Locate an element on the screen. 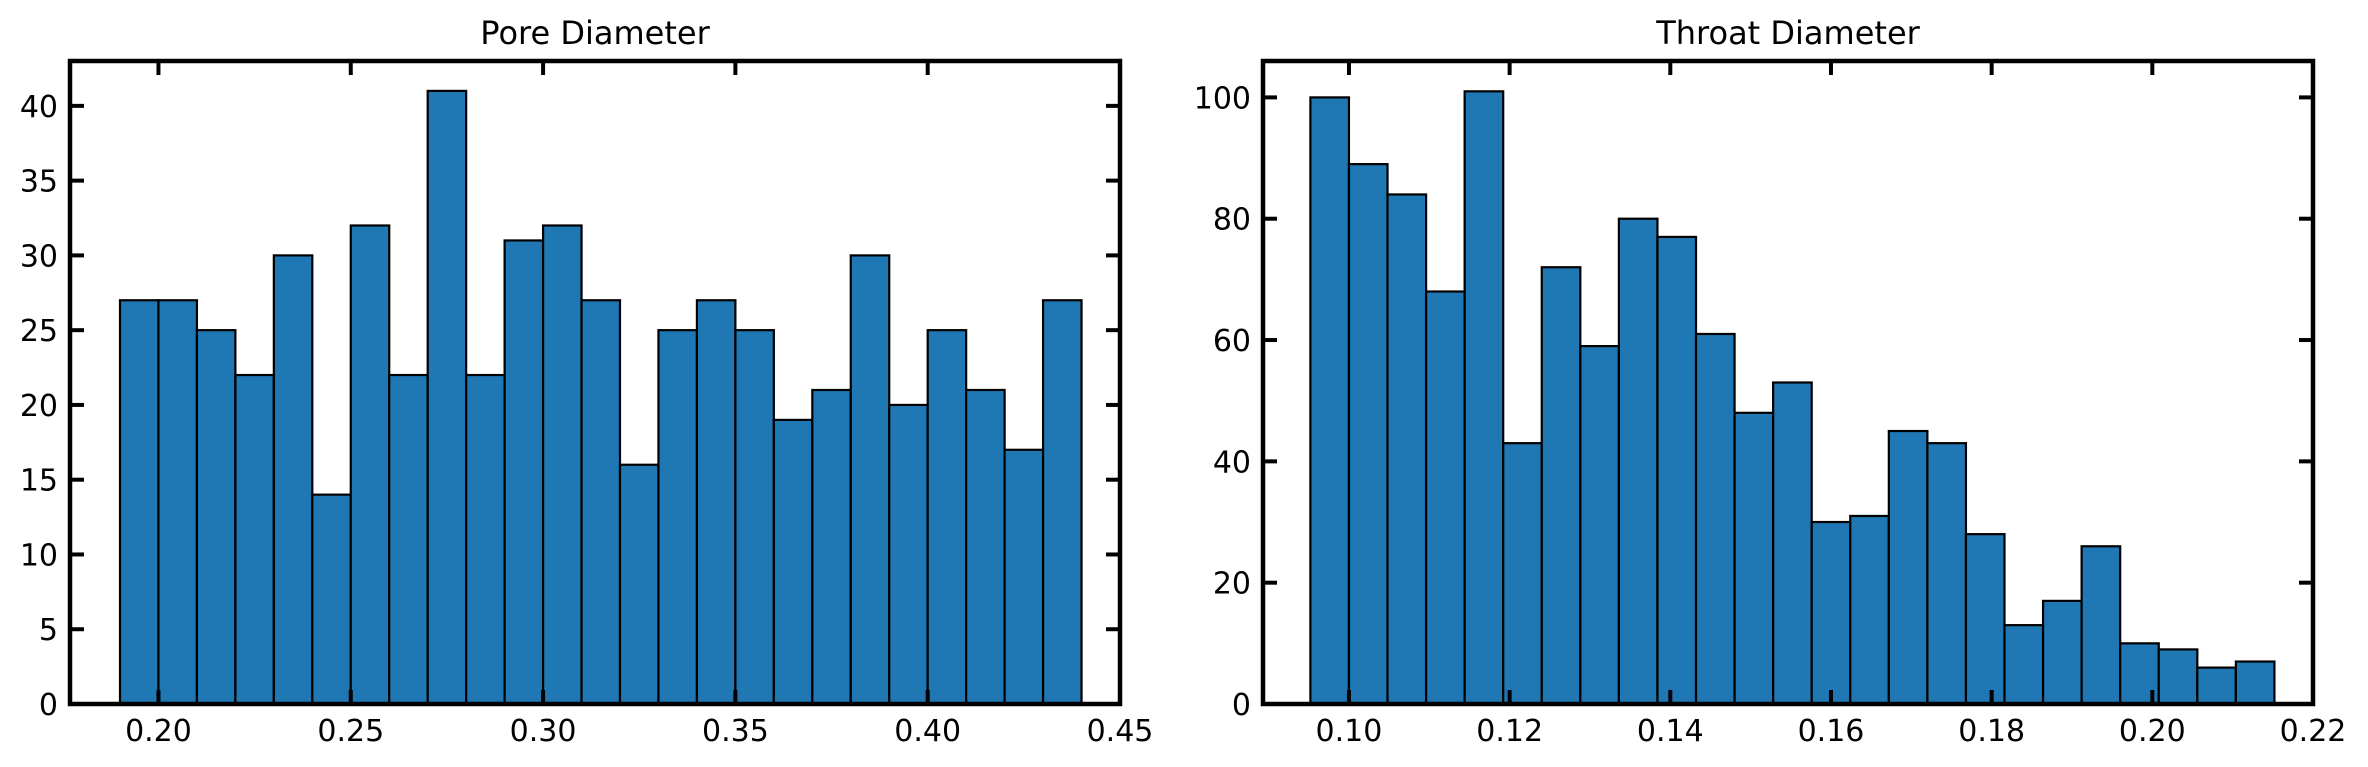  throat-x-tick-label: 0.16 is located at coordinates (1831, 731).